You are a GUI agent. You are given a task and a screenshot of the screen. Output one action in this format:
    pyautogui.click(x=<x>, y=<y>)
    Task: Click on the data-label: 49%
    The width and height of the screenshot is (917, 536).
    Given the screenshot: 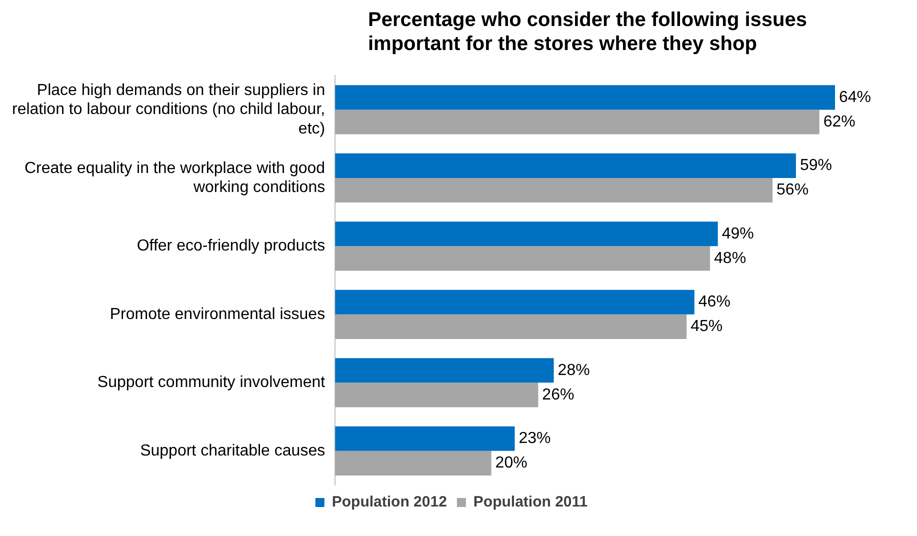 What is the action you would take?
    pyautogui.click(x=738, y=233)
    